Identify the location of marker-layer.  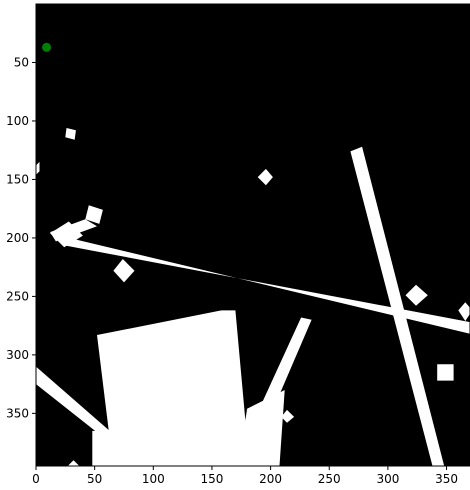
(47, 47).